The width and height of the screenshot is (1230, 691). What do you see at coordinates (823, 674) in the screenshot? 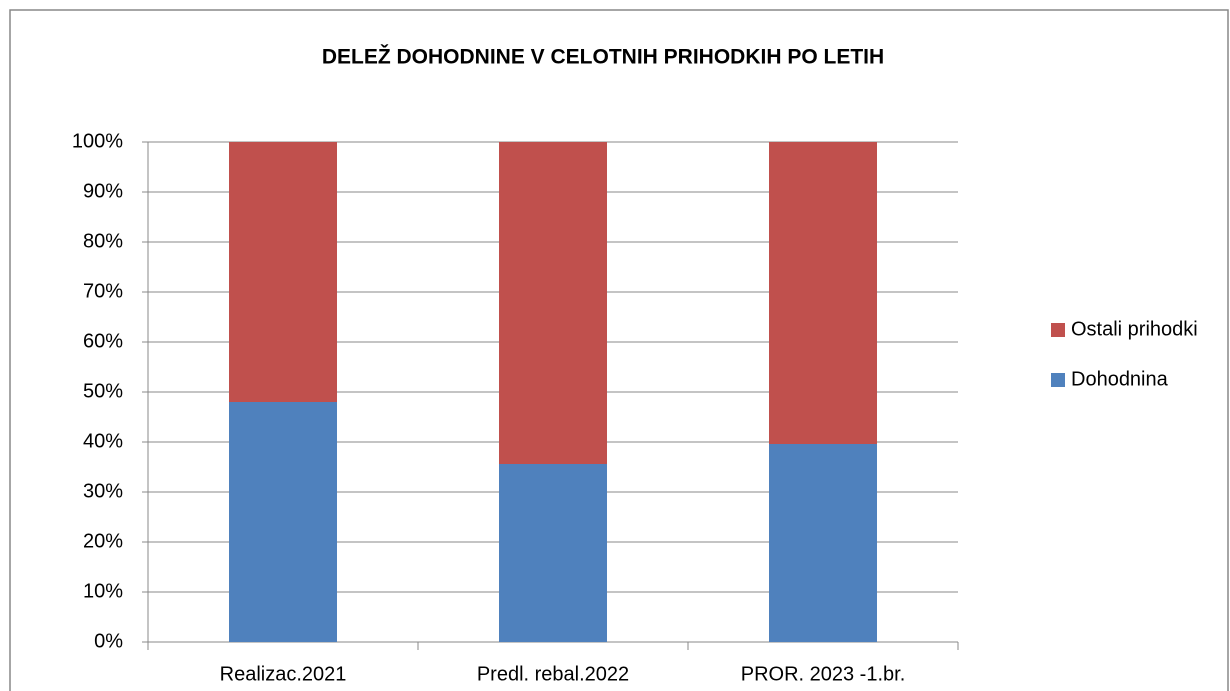
I see `x-tick-label: PROR. 2023 -1.br.` at bounding box center [823, 674].